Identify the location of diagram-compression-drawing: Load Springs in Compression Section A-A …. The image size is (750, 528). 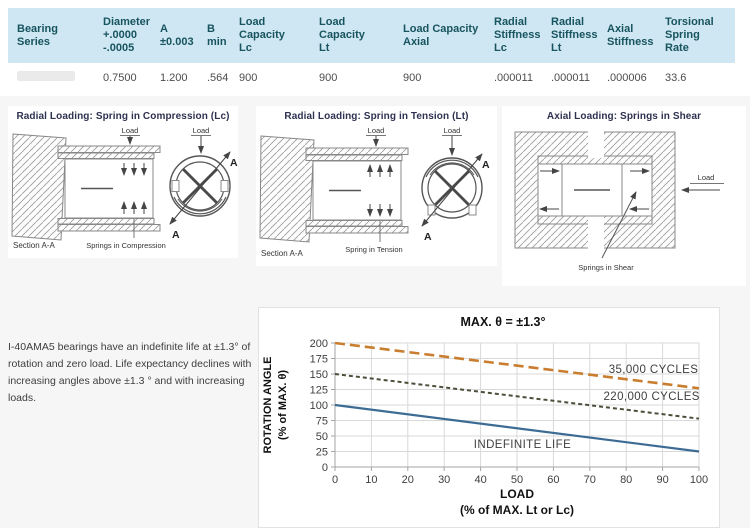
(124, 188).